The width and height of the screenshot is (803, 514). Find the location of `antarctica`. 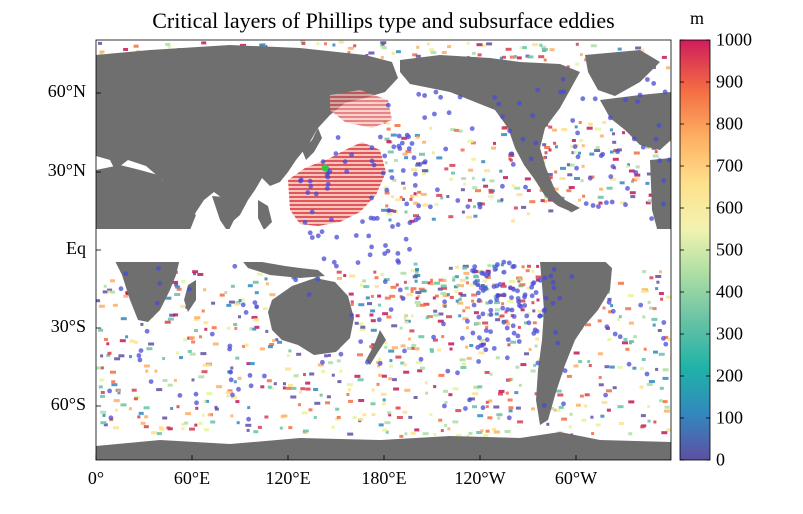

antarctica is located at coordinates (383, 446).